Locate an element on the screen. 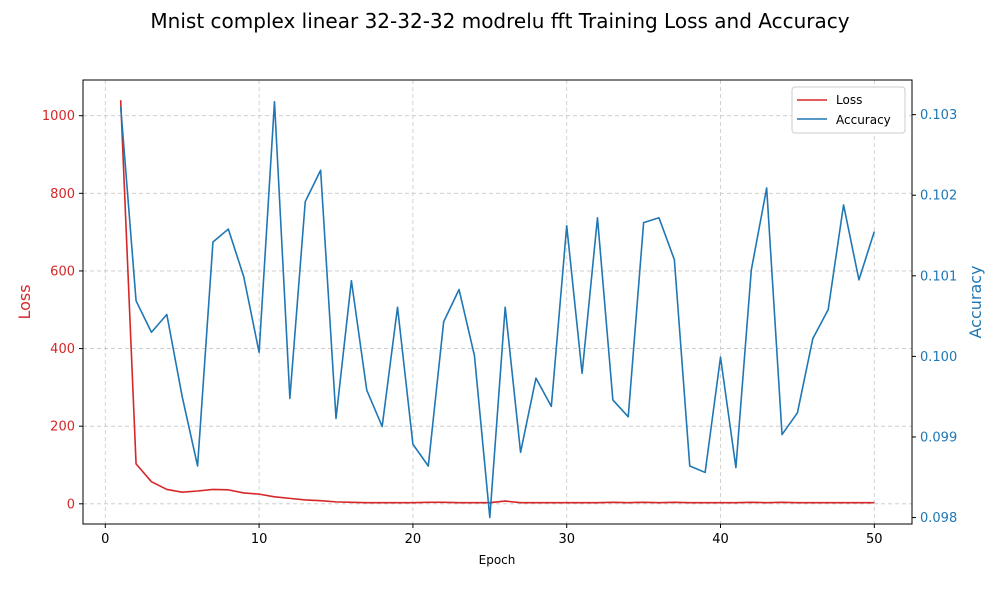  x-axis: 0 10 20 30 40 50 is located at coordinates (492, 535).